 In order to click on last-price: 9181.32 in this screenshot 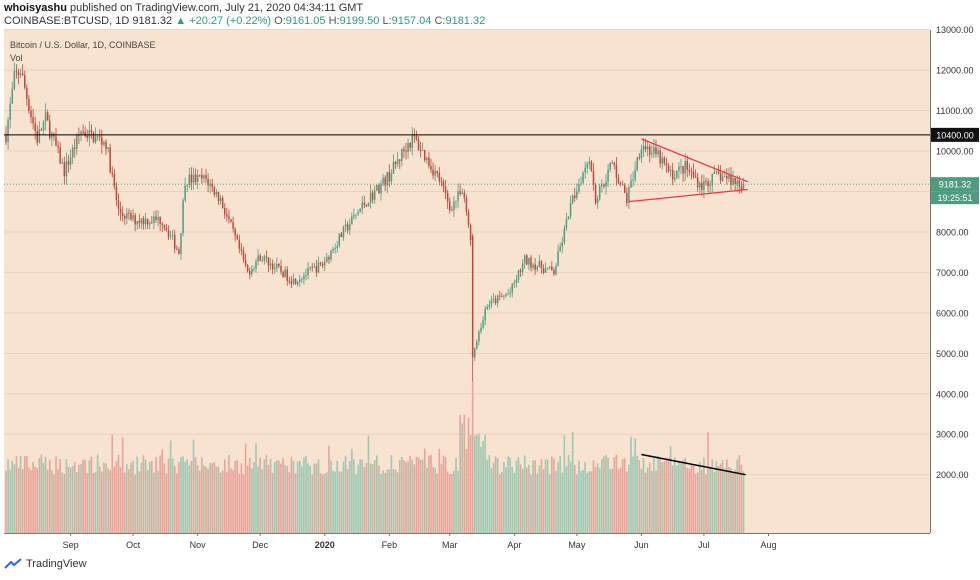, I will do `click(152, 21)`.